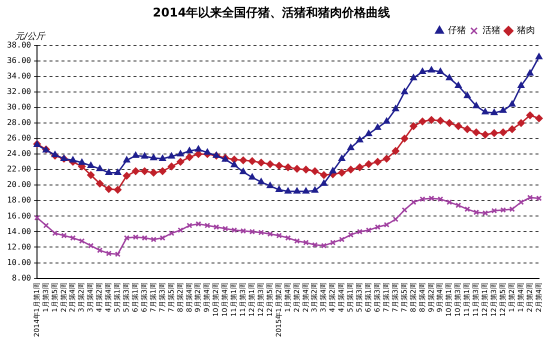 This screenshot has width=549, height=342. What do you see at coordinates (457, 30) in the screenshot?
I see `legend-label: 仔猪` at bounding box center [457, 30].